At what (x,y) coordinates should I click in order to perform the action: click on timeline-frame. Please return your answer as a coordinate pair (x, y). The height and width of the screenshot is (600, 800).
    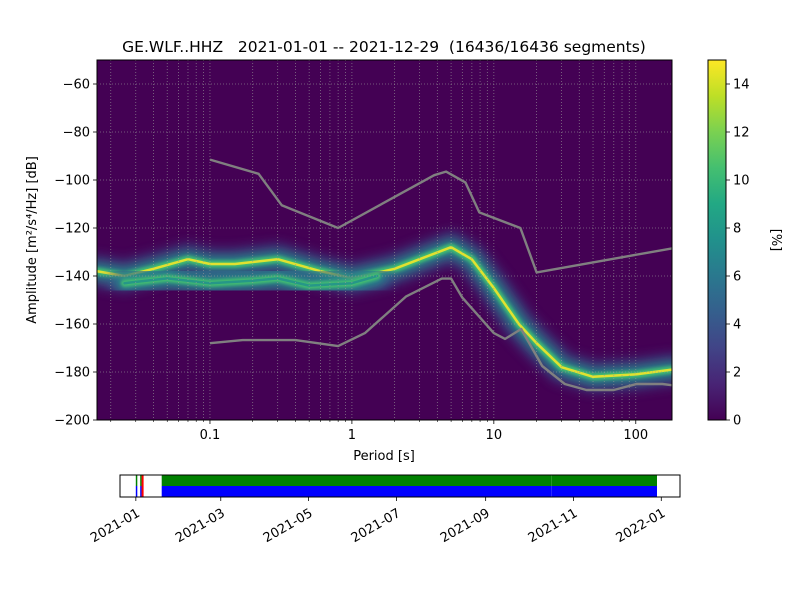
    Looking at the image, I should click on (400, 486).